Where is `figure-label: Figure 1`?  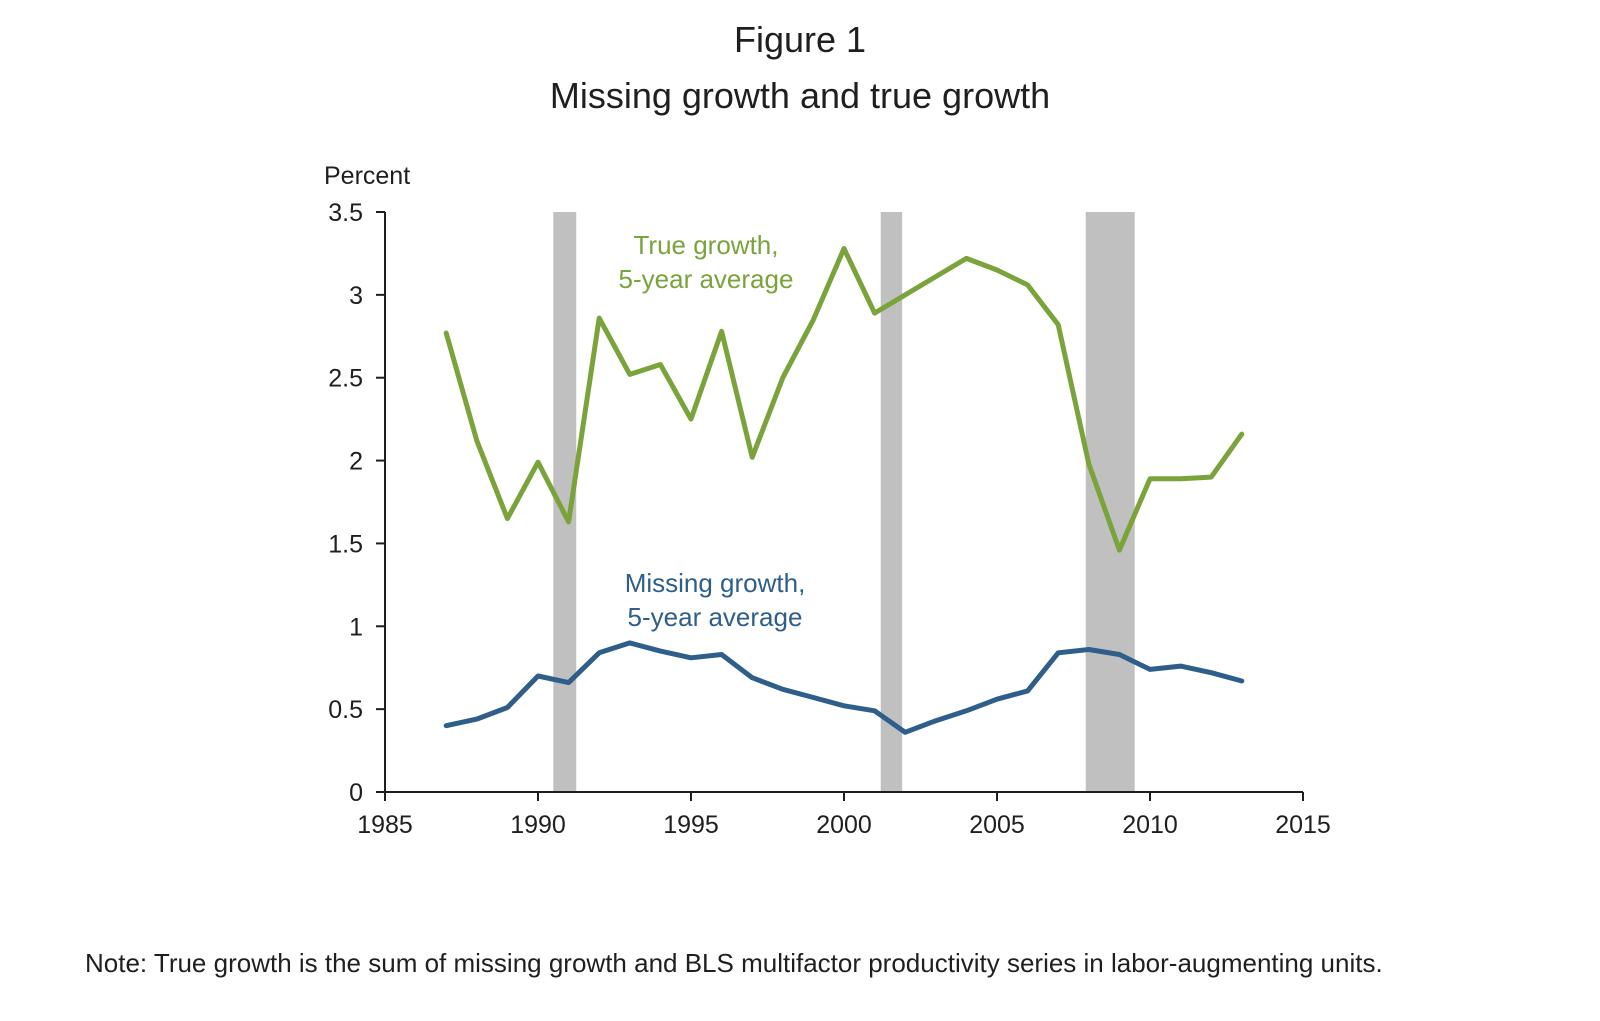 figure-label: Figure 1 is located at coordinates (800, 39).